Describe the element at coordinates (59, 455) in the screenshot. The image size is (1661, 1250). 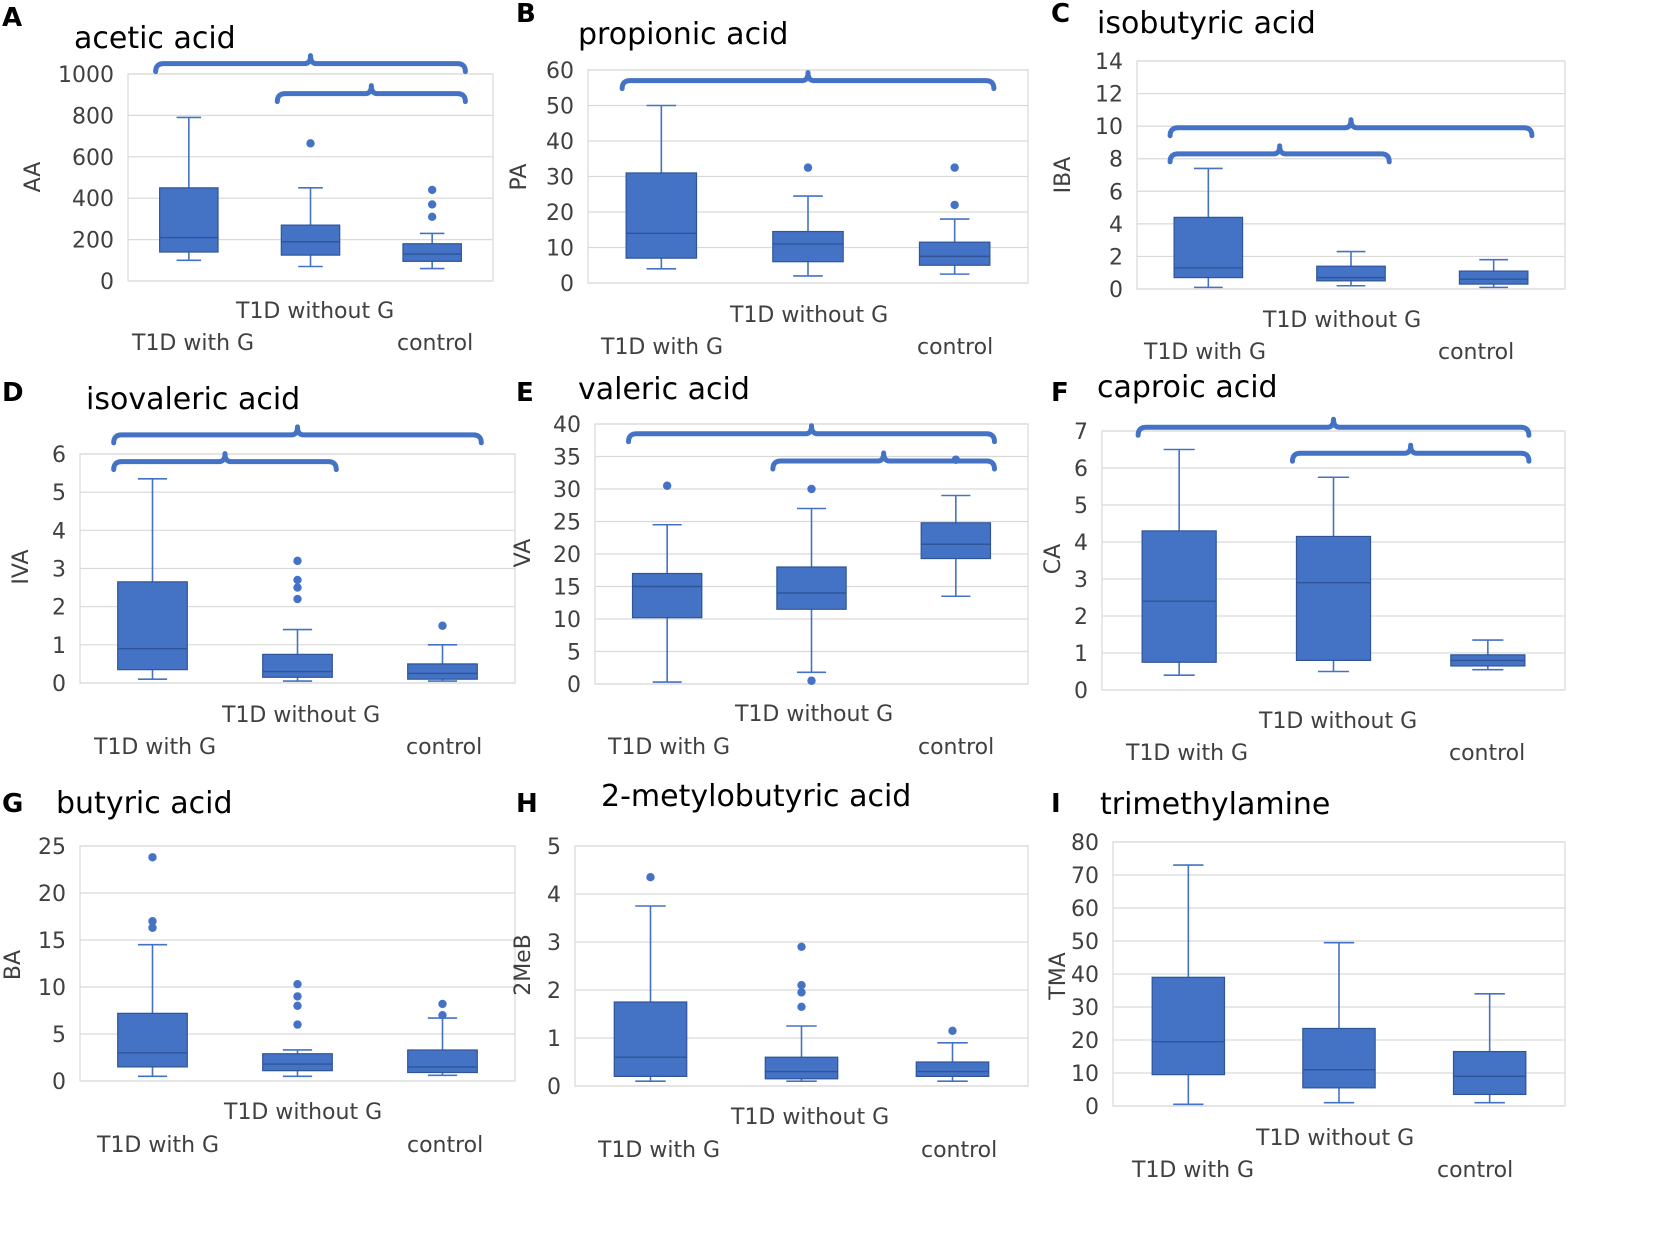
I see `y-tick-label: 6` at that location.